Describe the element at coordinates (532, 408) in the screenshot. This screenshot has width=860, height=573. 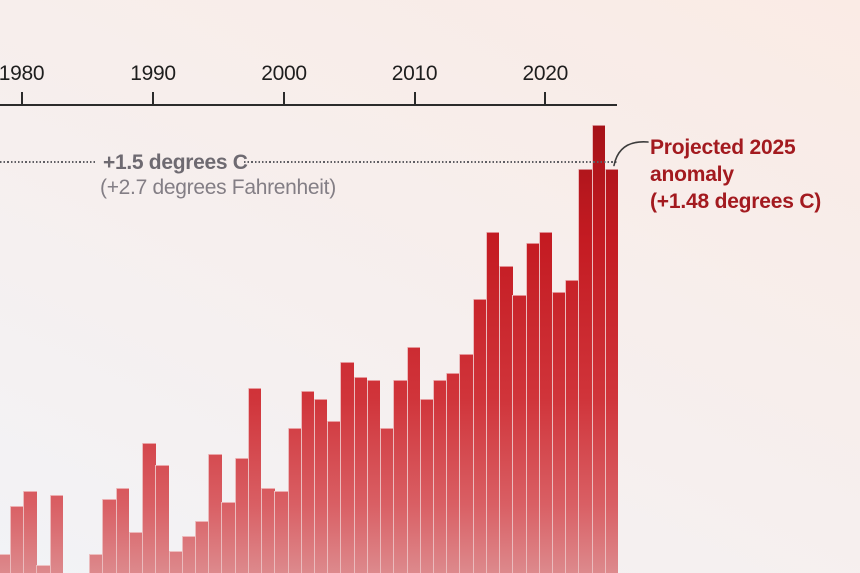
I see `temperature-bar-2019` at that location.